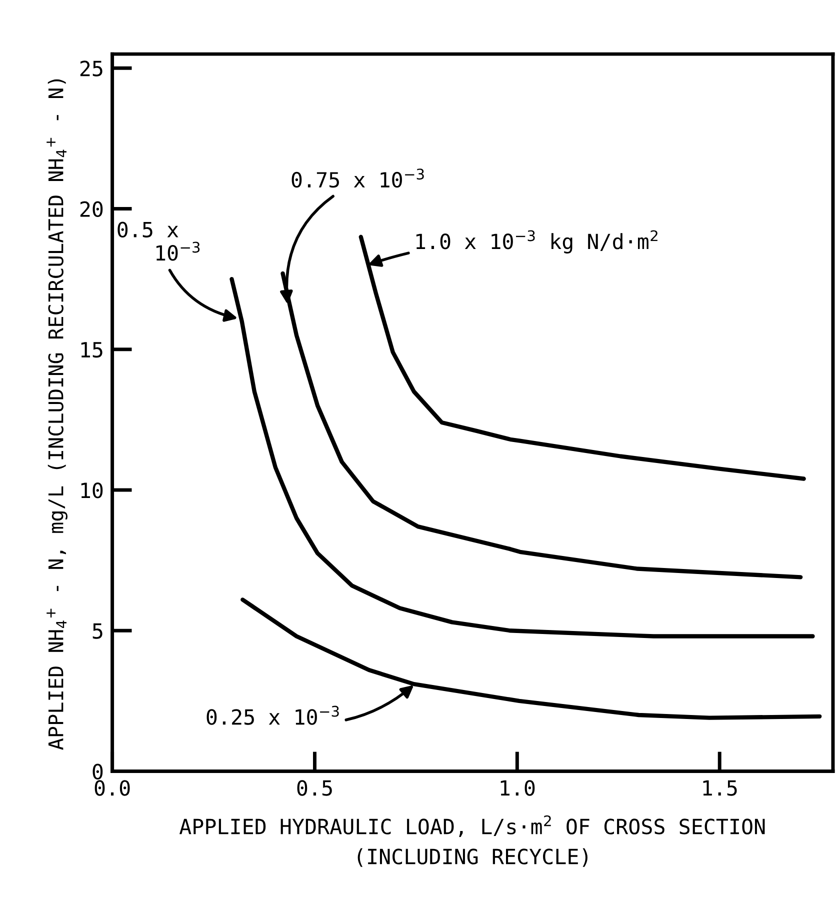  I want to click on y-tick-label: 20, so click(91, 209).